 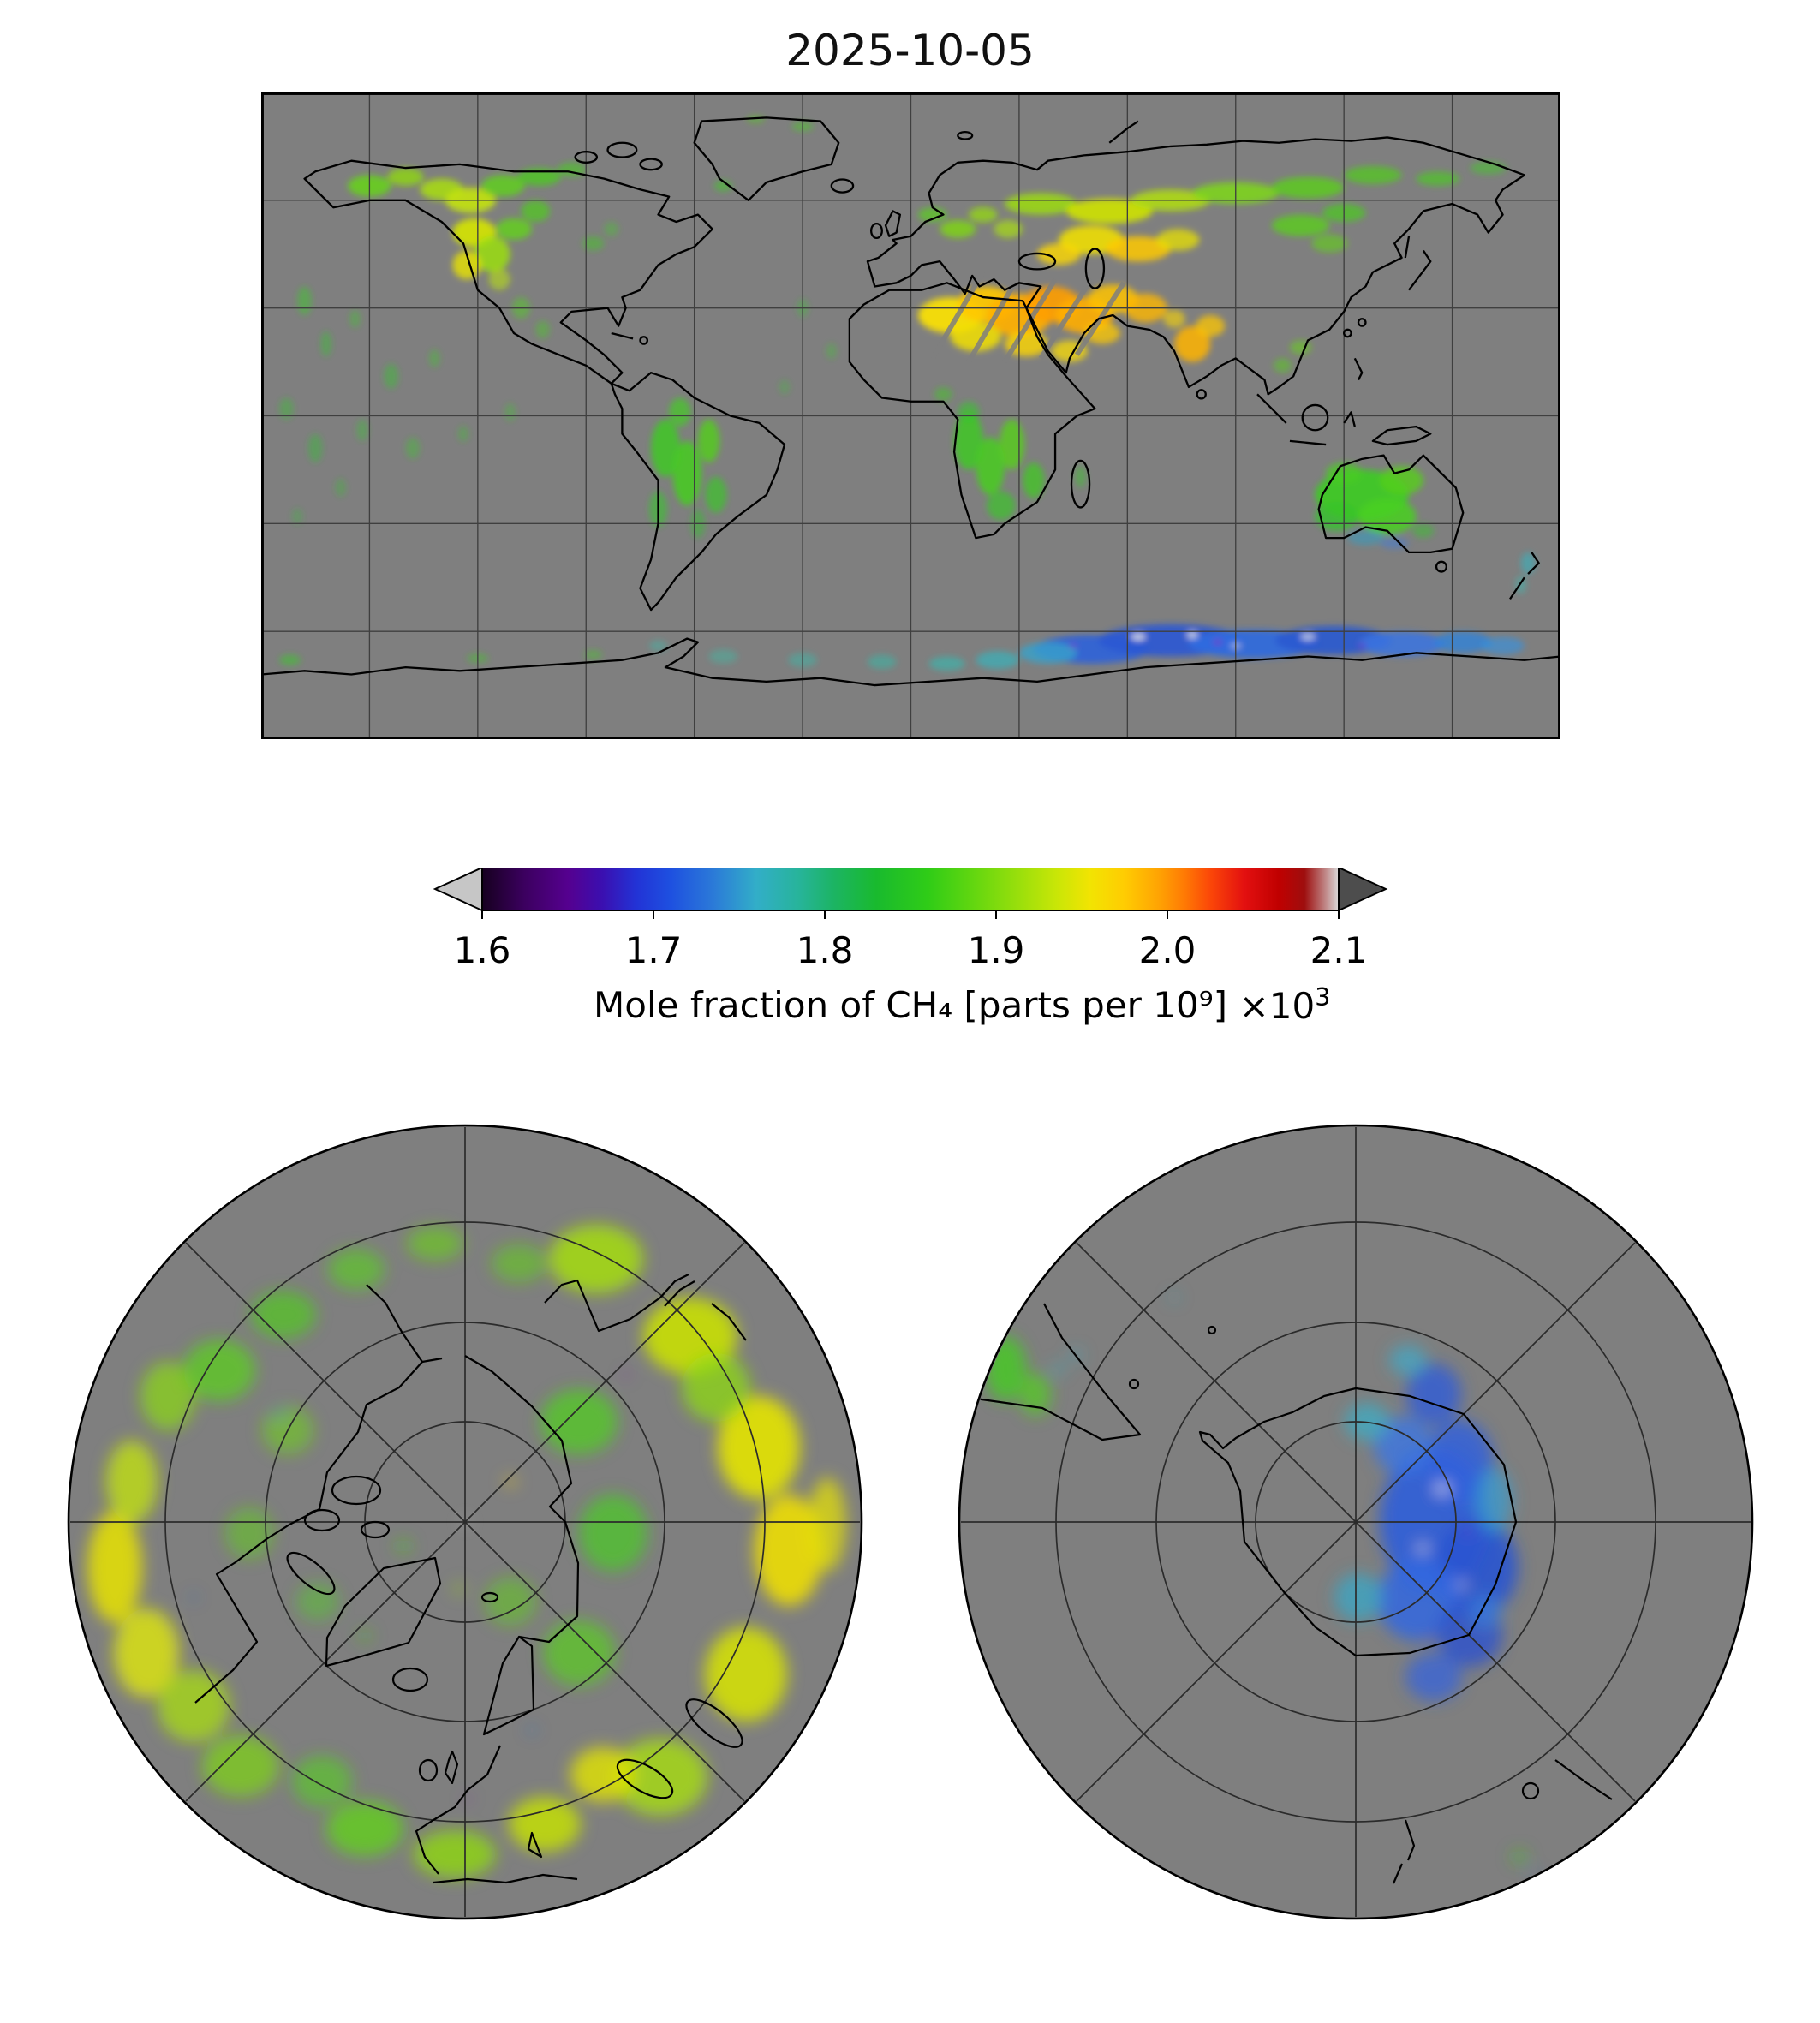 What do you see at coordinates (911, 1005) in the screenshot?
I see `colorbar-axis-label: Mole fraction of CH₄ [parts per 10⁹]` at bounding box center [911, 1005].